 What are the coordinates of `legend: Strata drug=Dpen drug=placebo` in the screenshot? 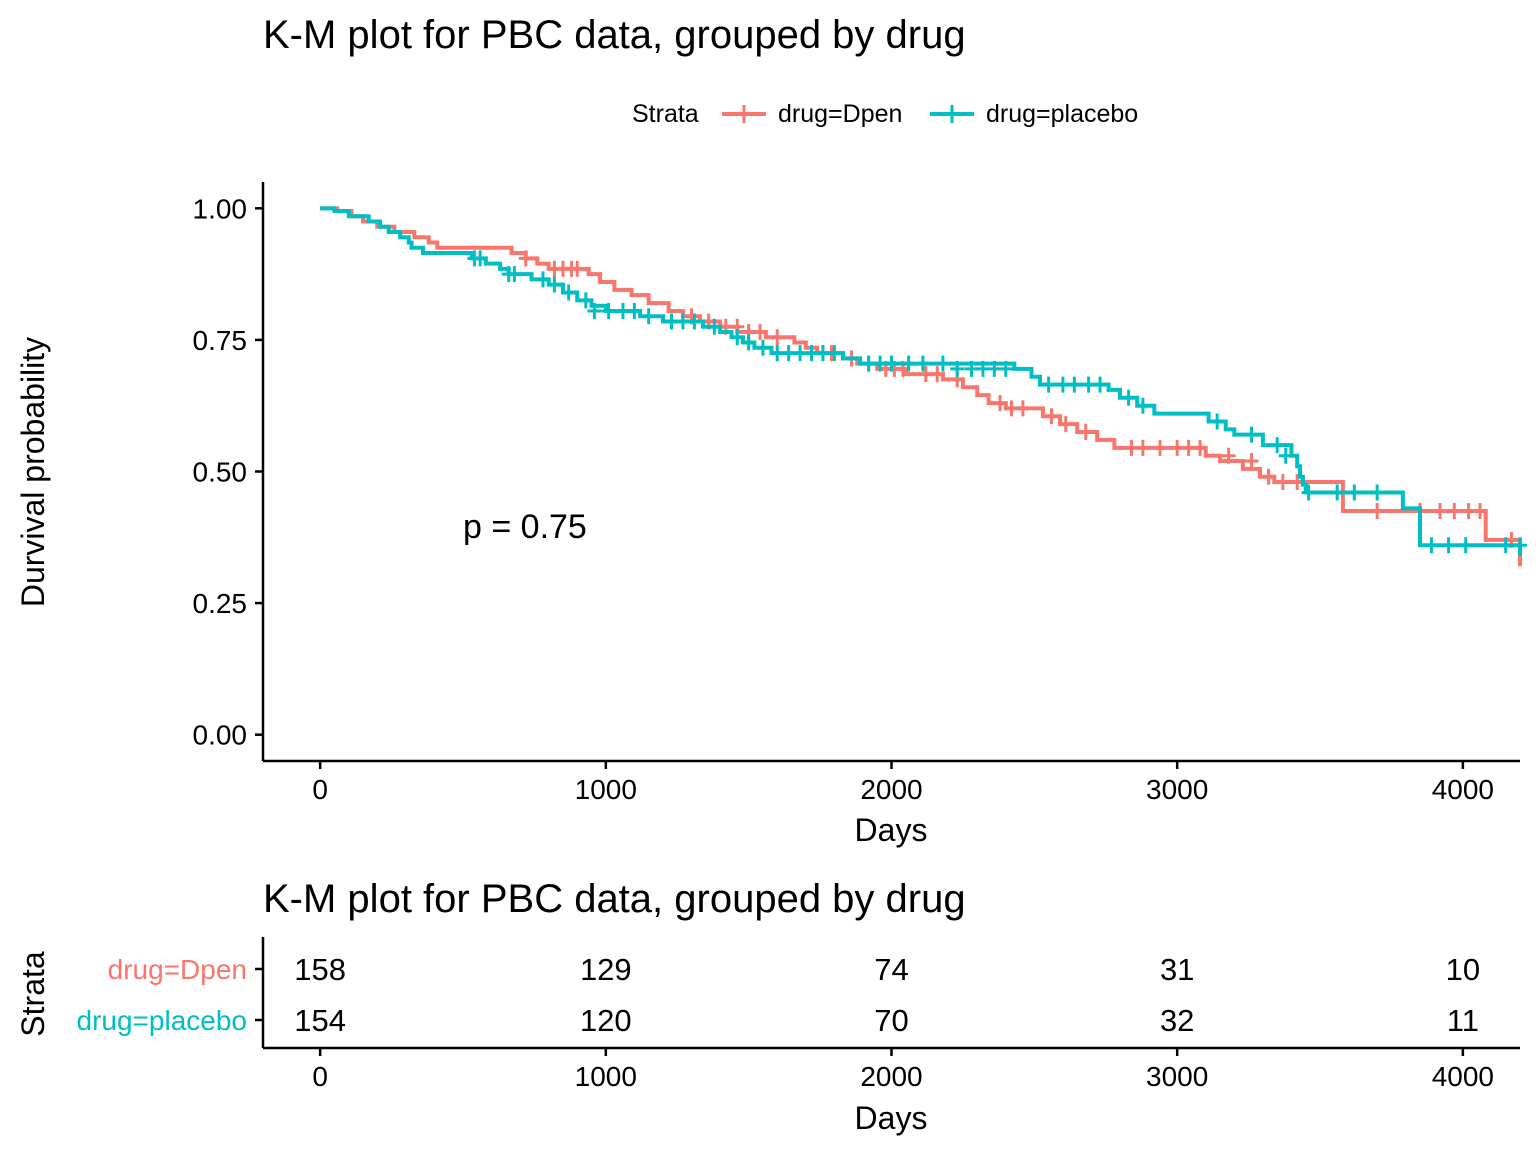 It's located at (885, 114).